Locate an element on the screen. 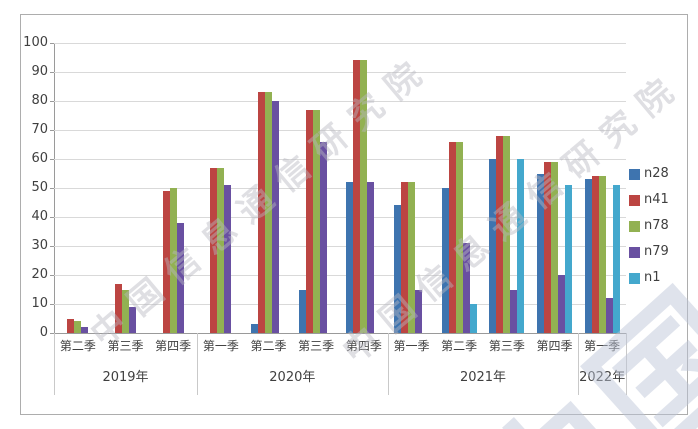 Image resolution: width=698 pixels, height=429 pixels. year-label-2019年: 2019年 is located at coordinates (125, 377).